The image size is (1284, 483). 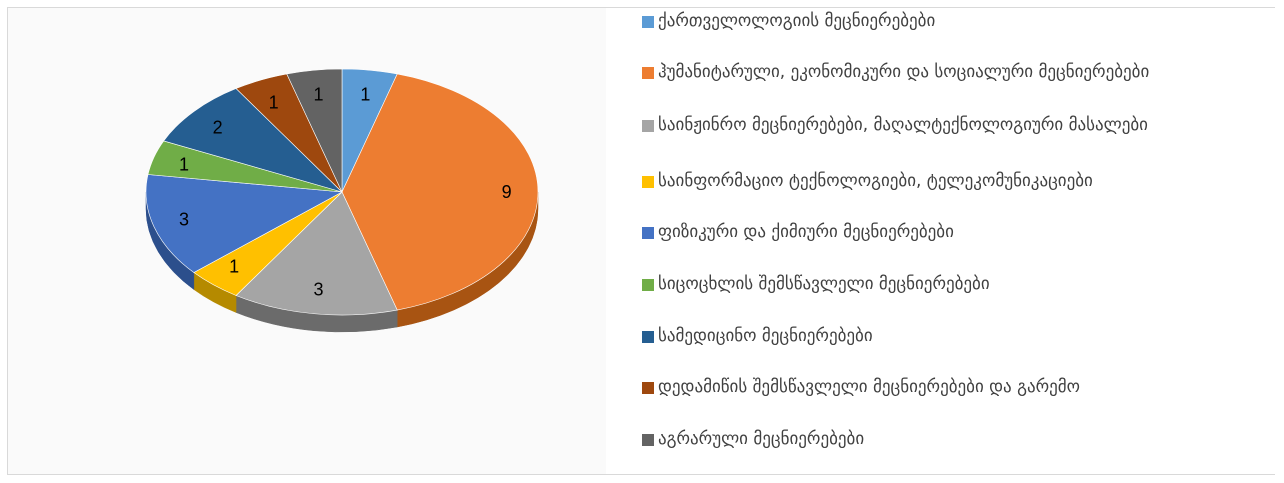 What do you see at coordinates (765, 336) in the screenshot?
I see `legend-label: სამედიცინო მეცნიერებები` at bounding box center [765, 336].